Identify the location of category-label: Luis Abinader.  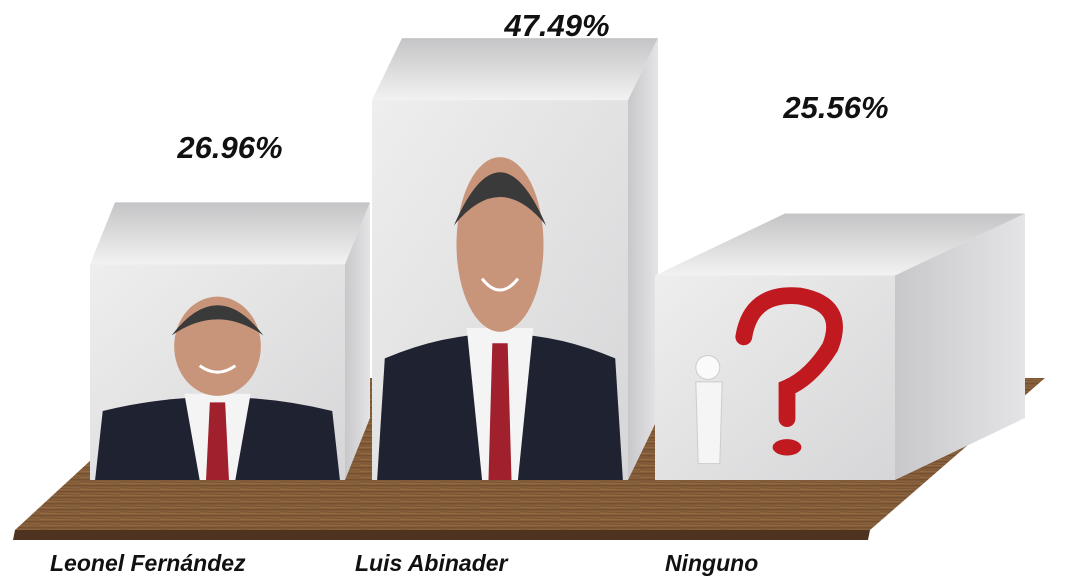
(432, 563).